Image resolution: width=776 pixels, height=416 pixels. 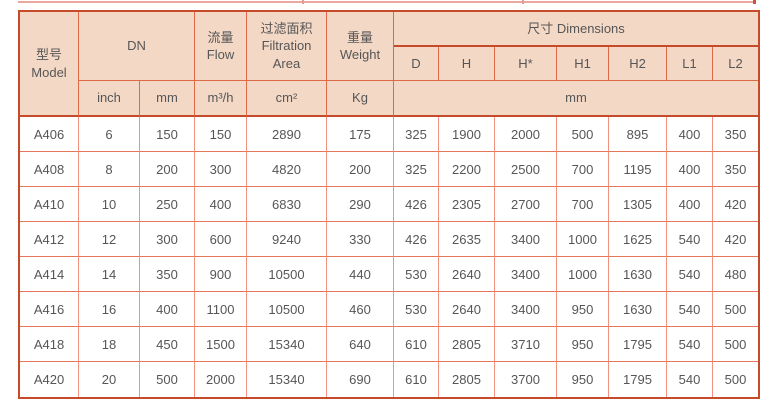 What do you see at coordinates (360, 204) in the screenshot?
I see `value-cell: 290` at bounding box center [360, 204].